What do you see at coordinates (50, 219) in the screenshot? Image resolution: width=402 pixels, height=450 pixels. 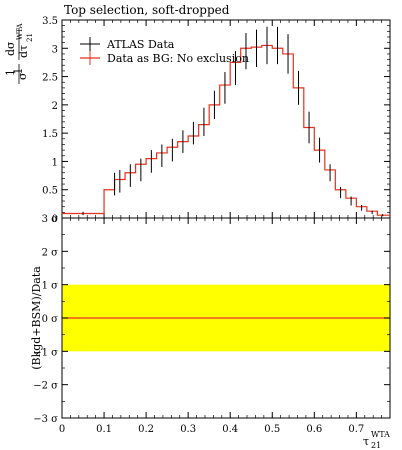 I see `lower-ytick-label: 3 σ` at bounding box center [50, 219].